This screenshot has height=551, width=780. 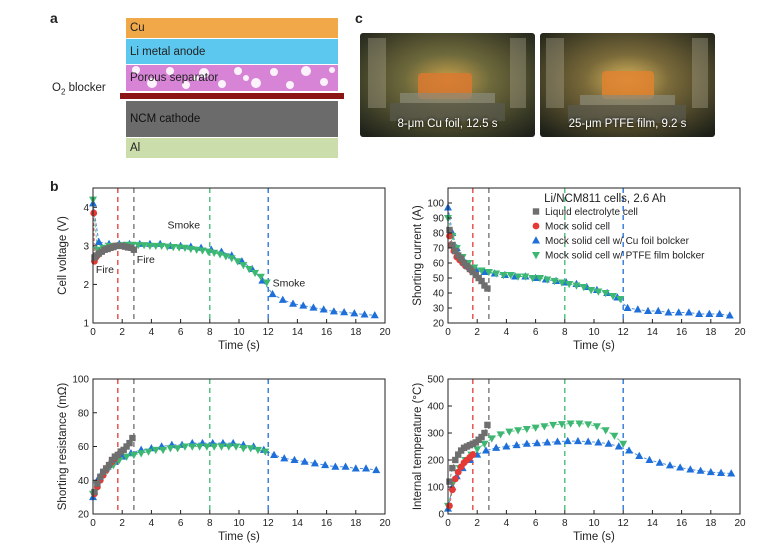 I want to click on y-tick-label: 2, so click(x=86, y=285).